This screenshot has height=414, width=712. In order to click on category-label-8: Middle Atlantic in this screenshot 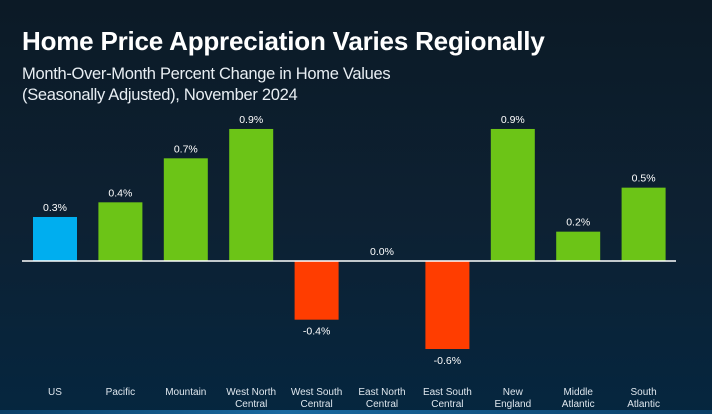, I will do `click(578, 398)`.